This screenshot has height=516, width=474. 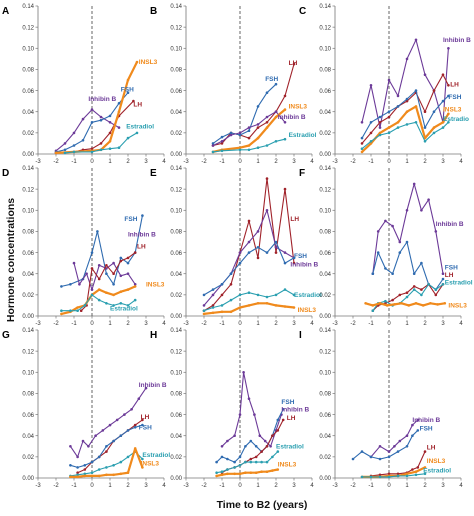 What do you see at coordinates (302, 11) in the screenshot?
I see `panel-label-c: C` at bounding box center [302, 11].